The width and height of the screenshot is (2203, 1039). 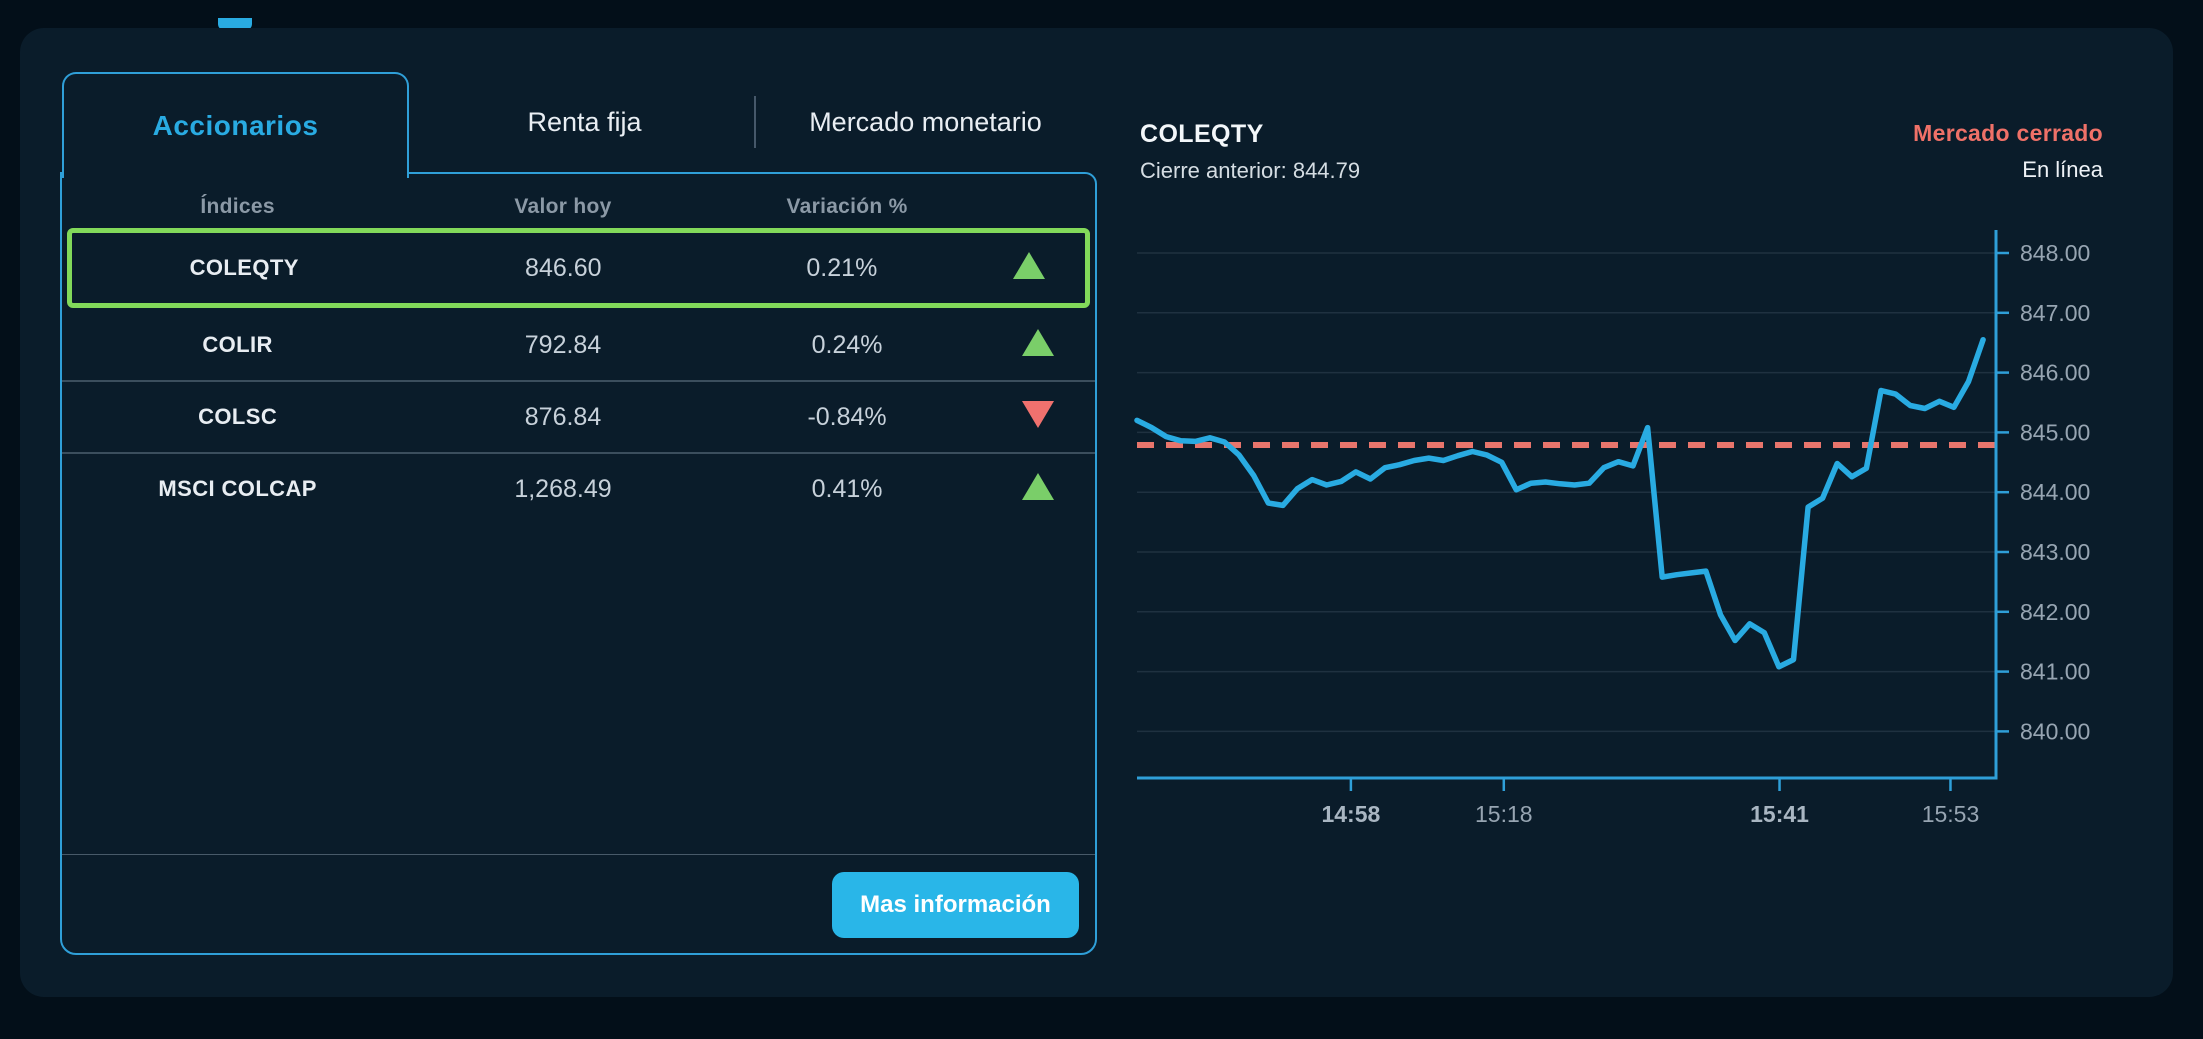 I want to click on quote-status: Mercado cerrado En línea, so click(x=2008, y=151).